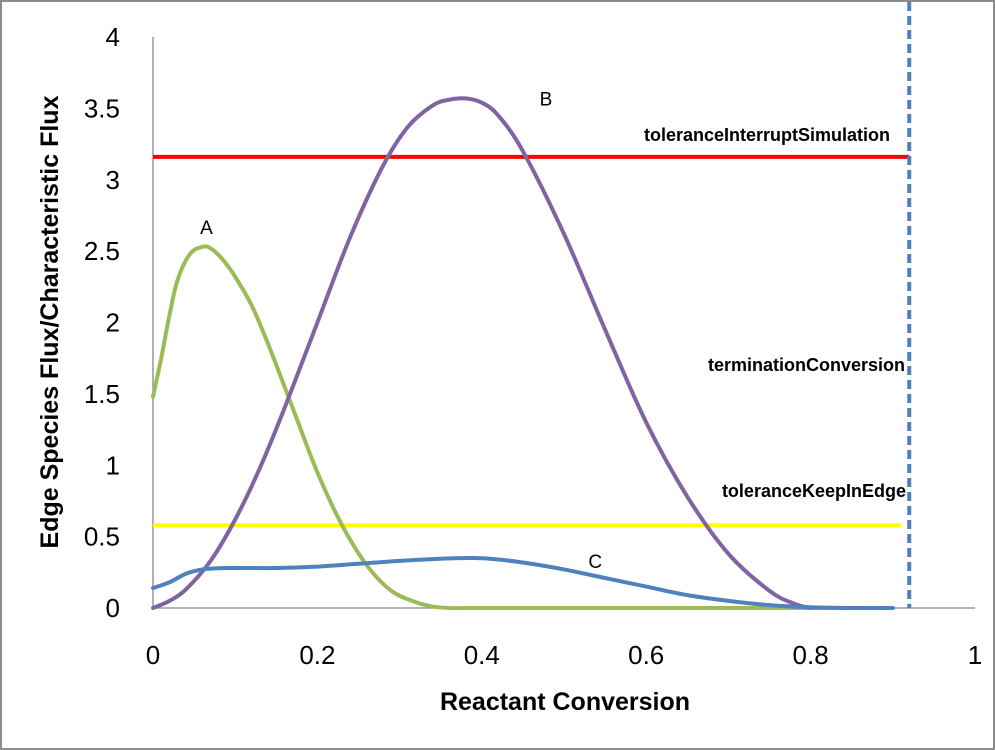 The height and width of the screenshot is (750, 995). I want to click on y-tick-label: 0.5, so click(102, 537).